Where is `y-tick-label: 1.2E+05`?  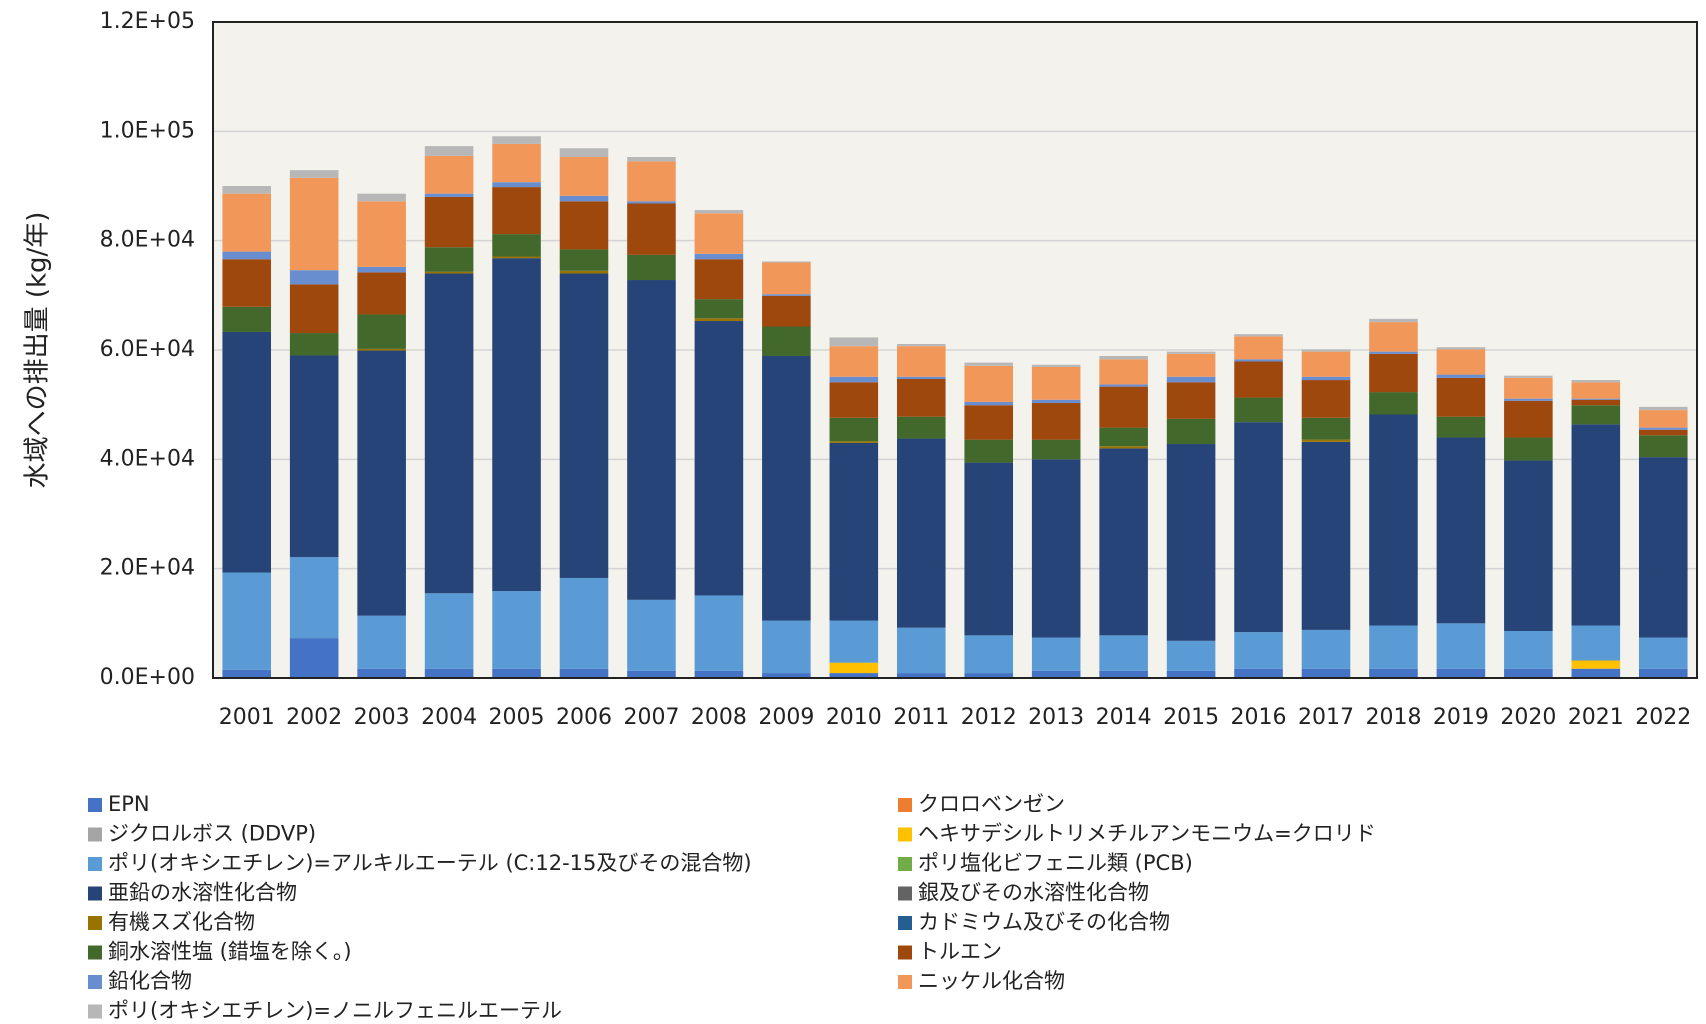 y-tick-label: 1.2E+05 is located at coordinates (147, 21).